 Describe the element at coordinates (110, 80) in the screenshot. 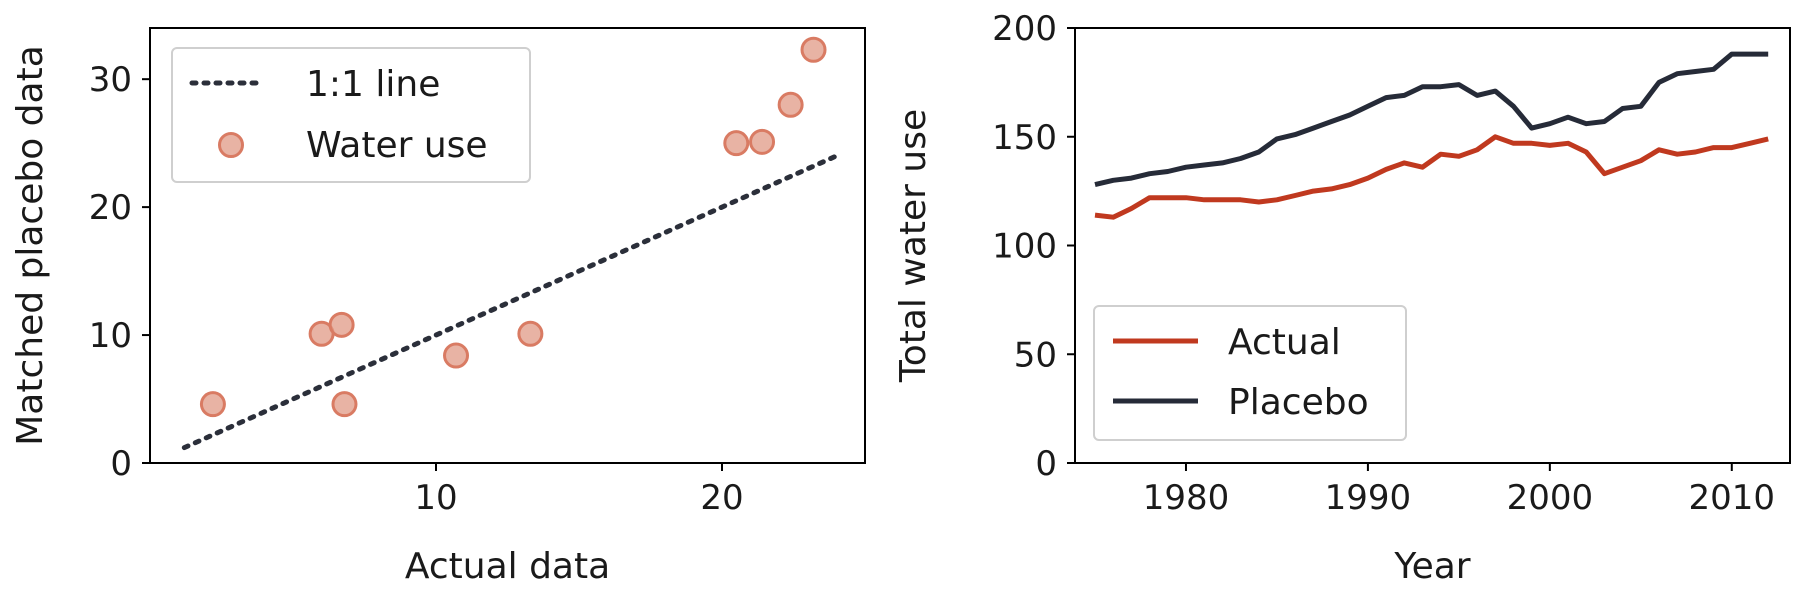

I see `y-tick-label: 30` at that location.